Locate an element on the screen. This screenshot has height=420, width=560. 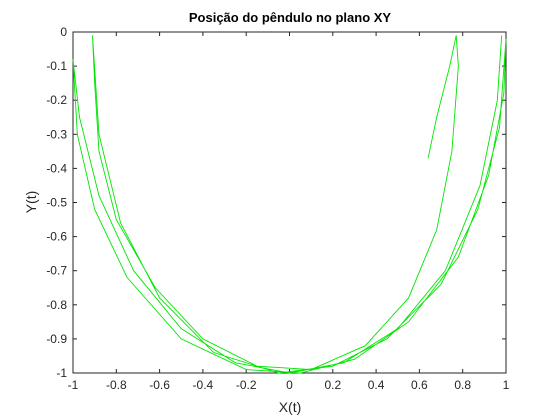
y-axis-label: Y(t) is located at coordinates (31, 202).